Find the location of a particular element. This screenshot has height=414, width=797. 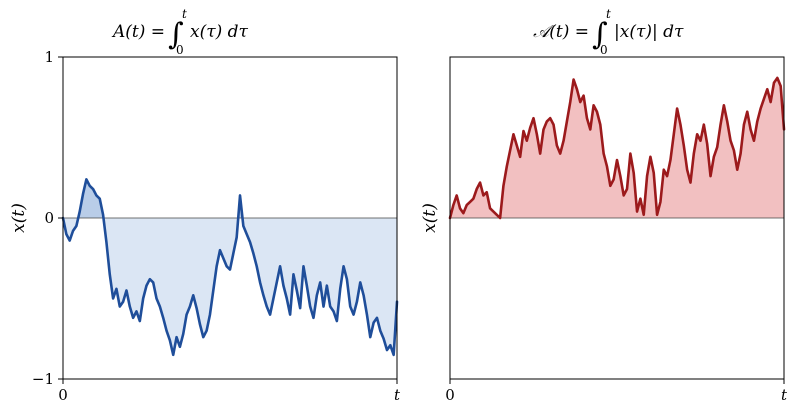

right-title: 𝒜(t) = ∫ t 0 |x(τ)| dτ is located at coordinates (608, 32).